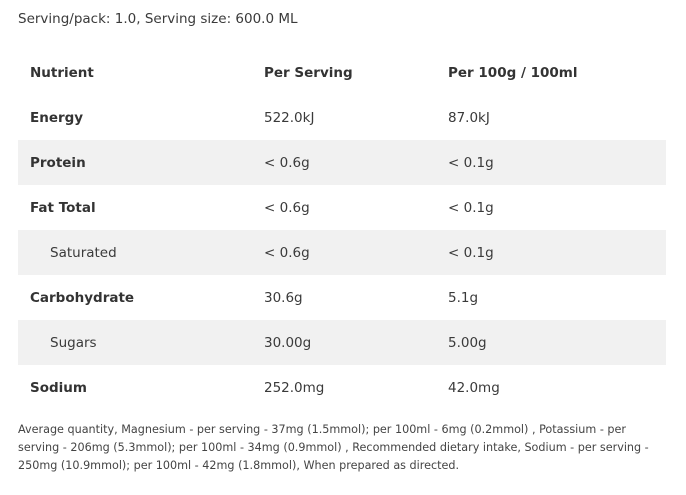  Describe the element at coordinates (62, 72) in the screenshot. I see `header-nutrient: Nutrient` at that location.